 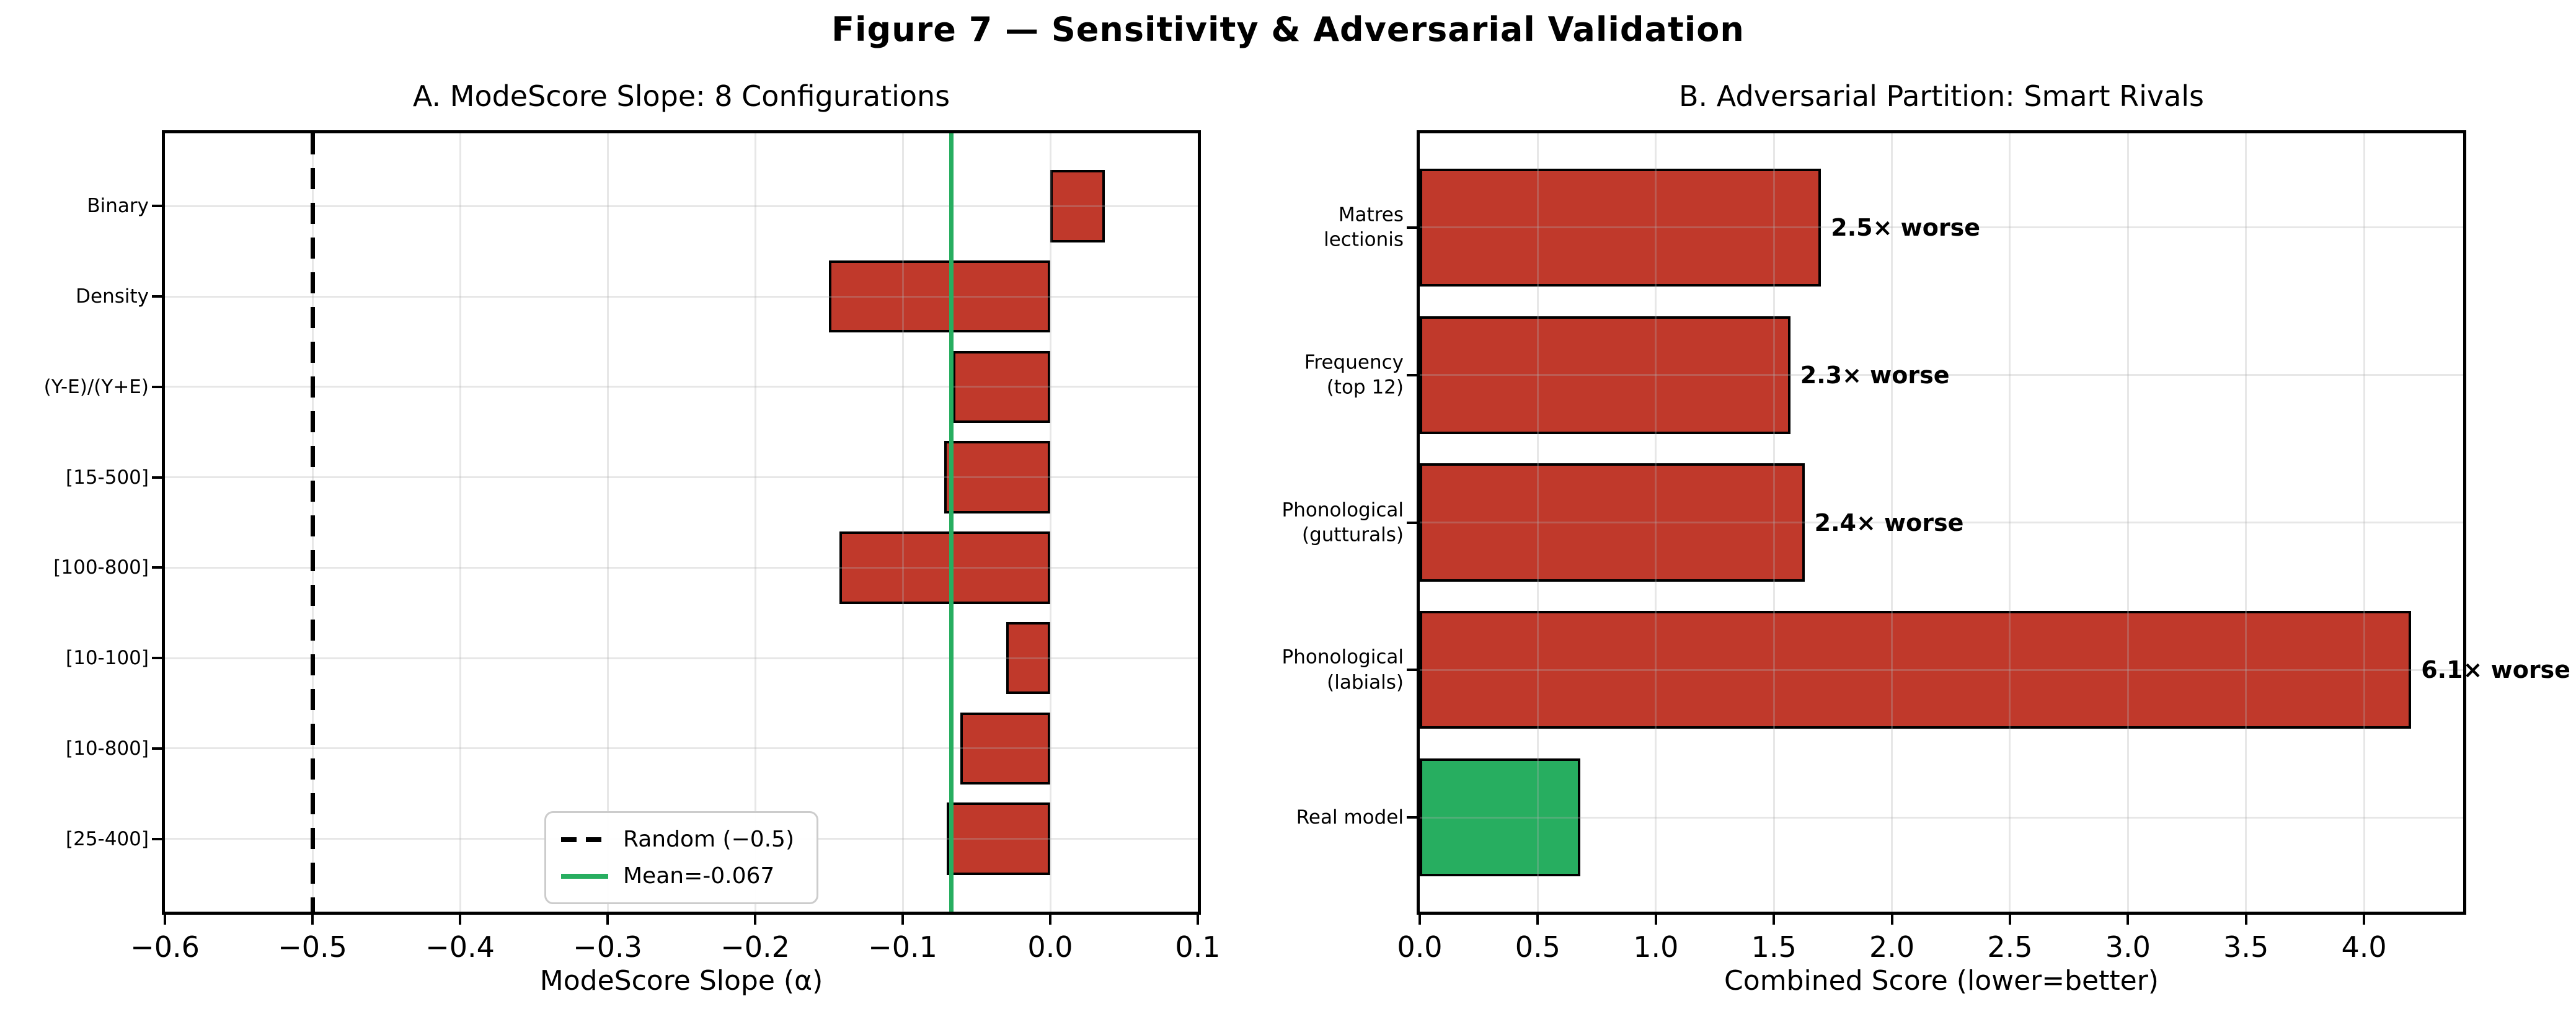 I want to click on bar-density, so click(x=940, y=296).